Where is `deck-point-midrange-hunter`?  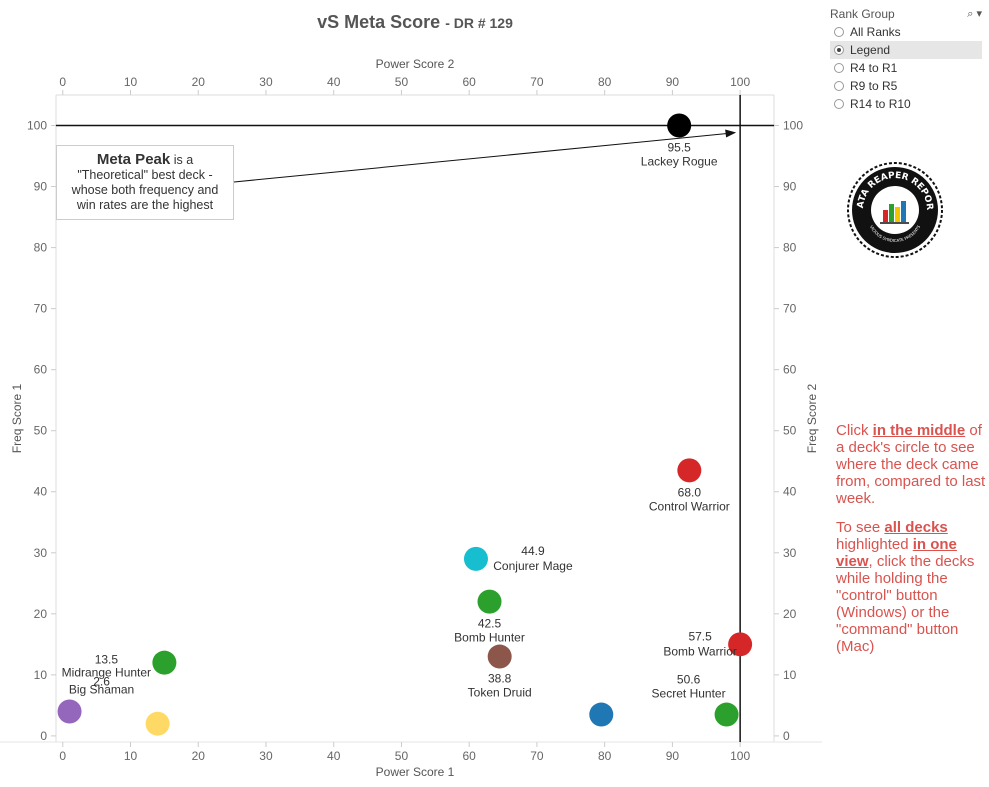
deck-point-midrange-hunter is located at coordinates (164, 662).